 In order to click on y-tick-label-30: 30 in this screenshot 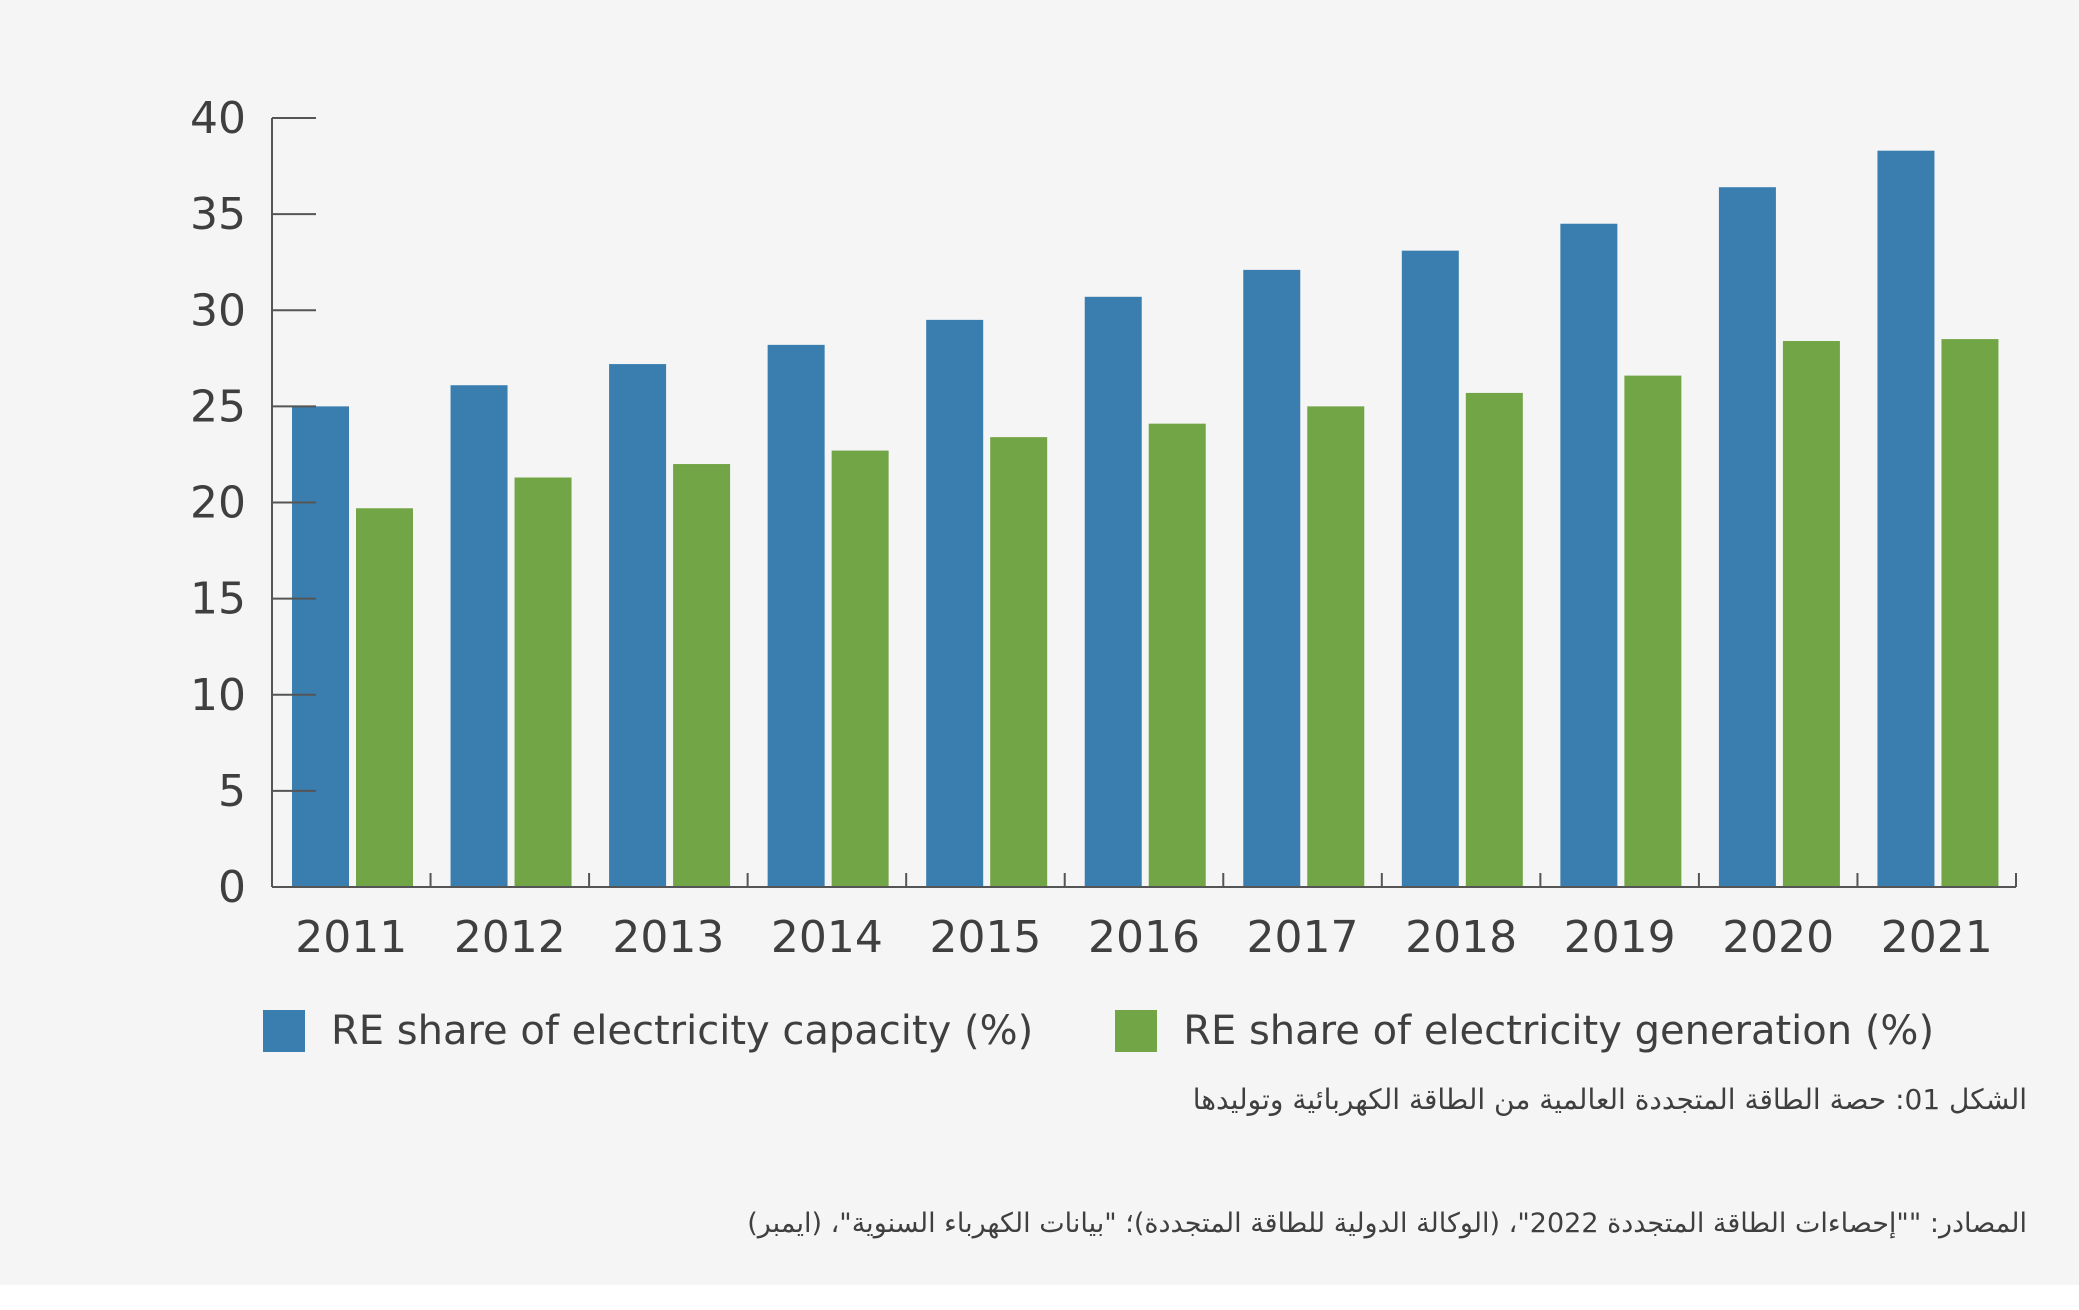, I will do `click(218, 310)`.